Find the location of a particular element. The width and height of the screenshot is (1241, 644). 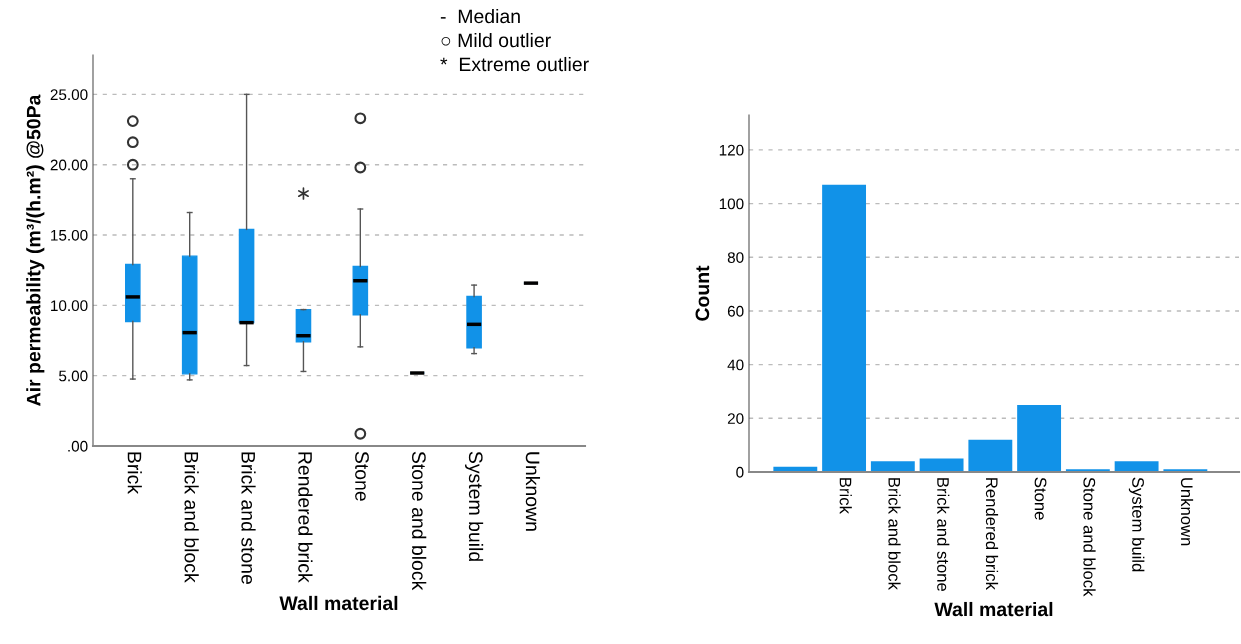

y-axis-title: Count is located at coordinates (702, 293).